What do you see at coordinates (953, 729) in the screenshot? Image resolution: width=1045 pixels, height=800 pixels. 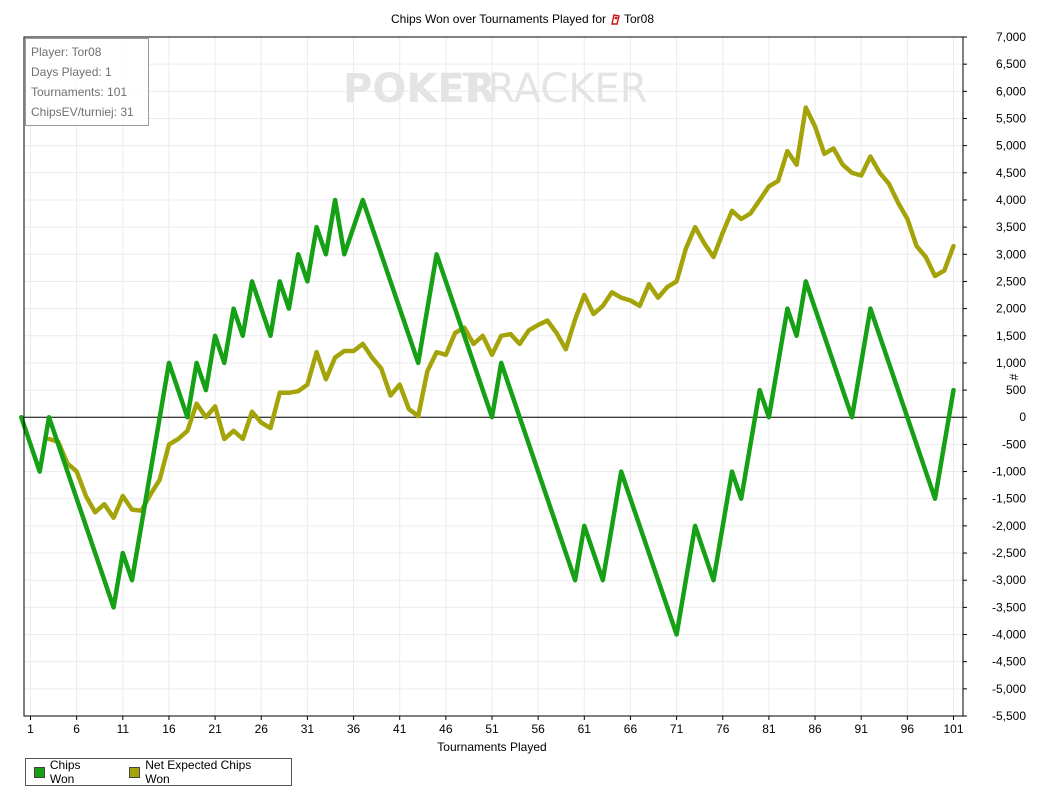 I see `x-tick-label: 101` at bounding box center [953, 729].